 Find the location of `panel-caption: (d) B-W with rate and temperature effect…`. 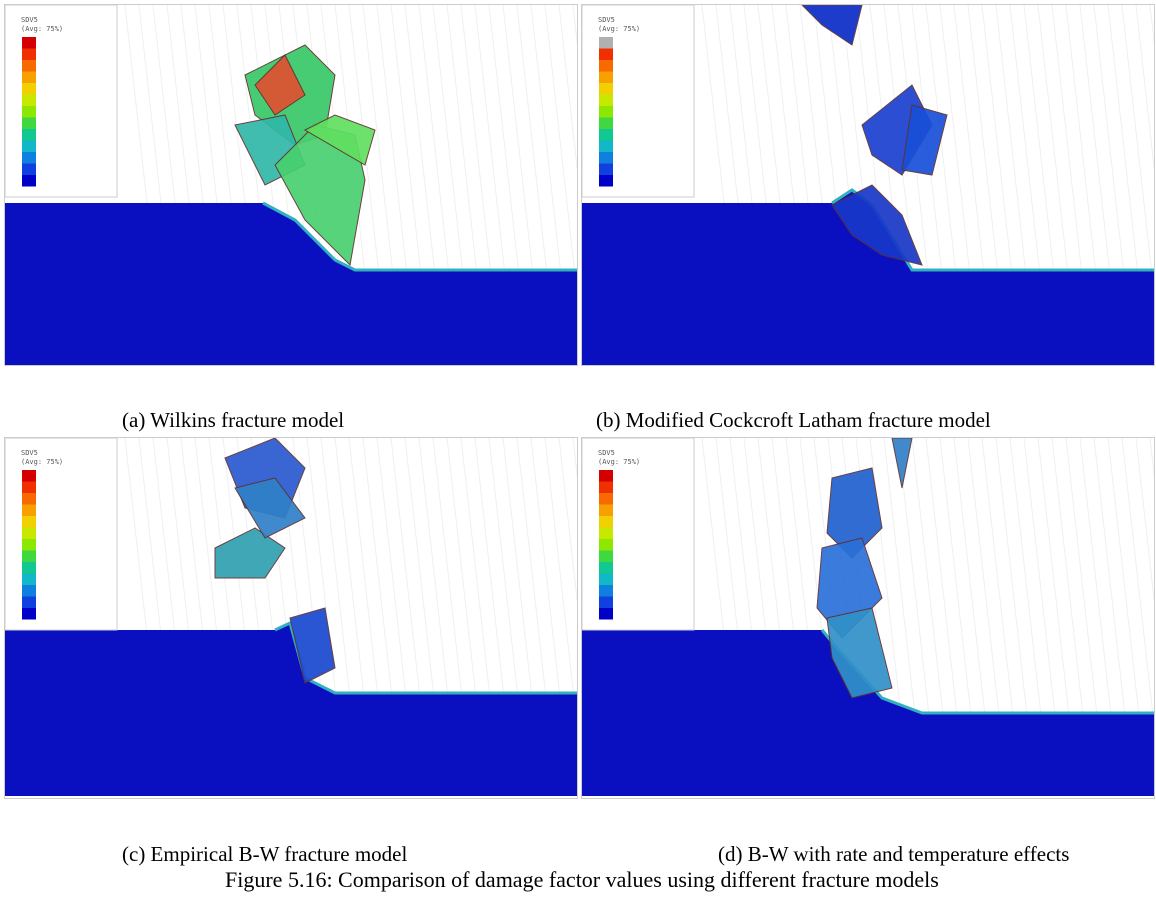

panel-caption: (d) B-W with rate and temperature effect… is located at coordinates (894, 854).